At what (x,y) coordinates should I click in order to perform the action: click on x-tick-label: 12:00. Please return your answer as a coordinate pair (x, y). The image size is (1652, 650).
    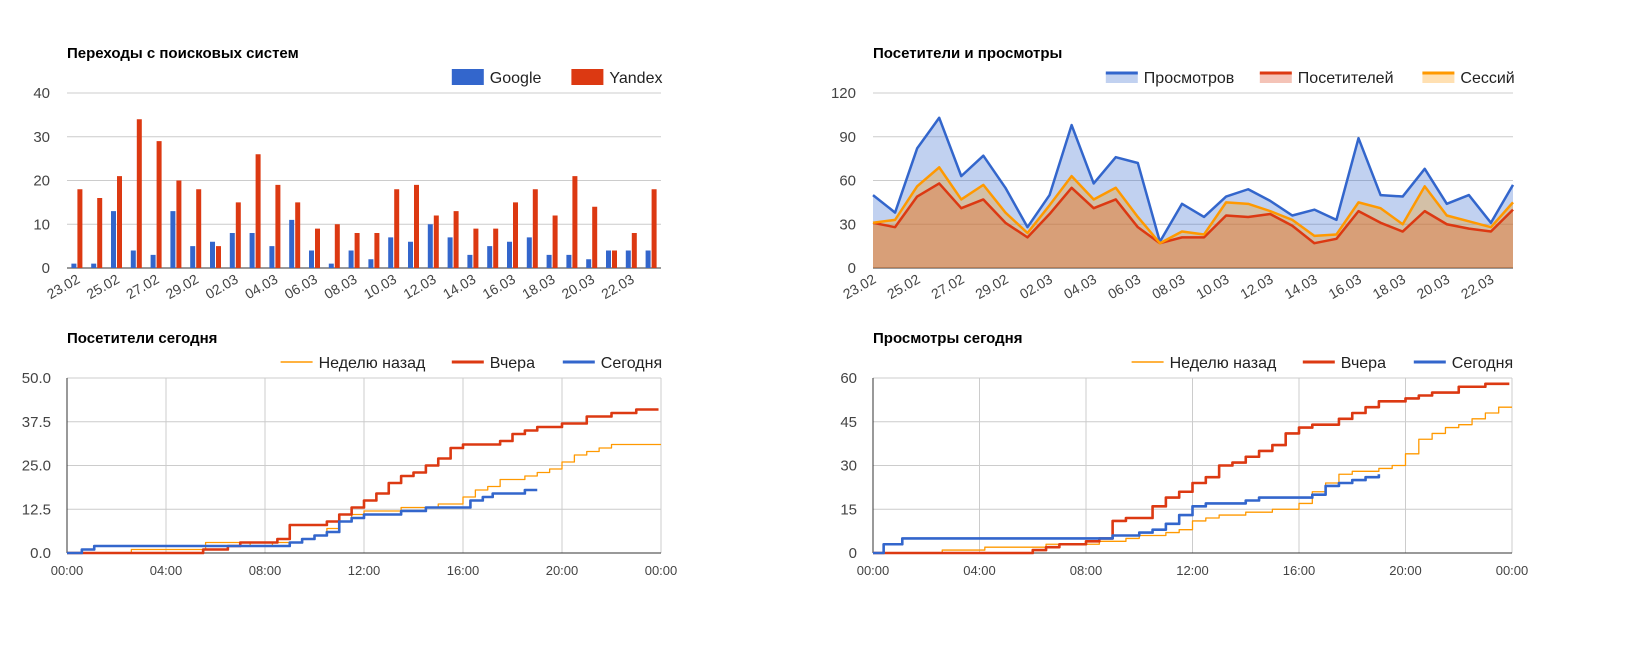
    Looking at the image, I should click on (364, 570).